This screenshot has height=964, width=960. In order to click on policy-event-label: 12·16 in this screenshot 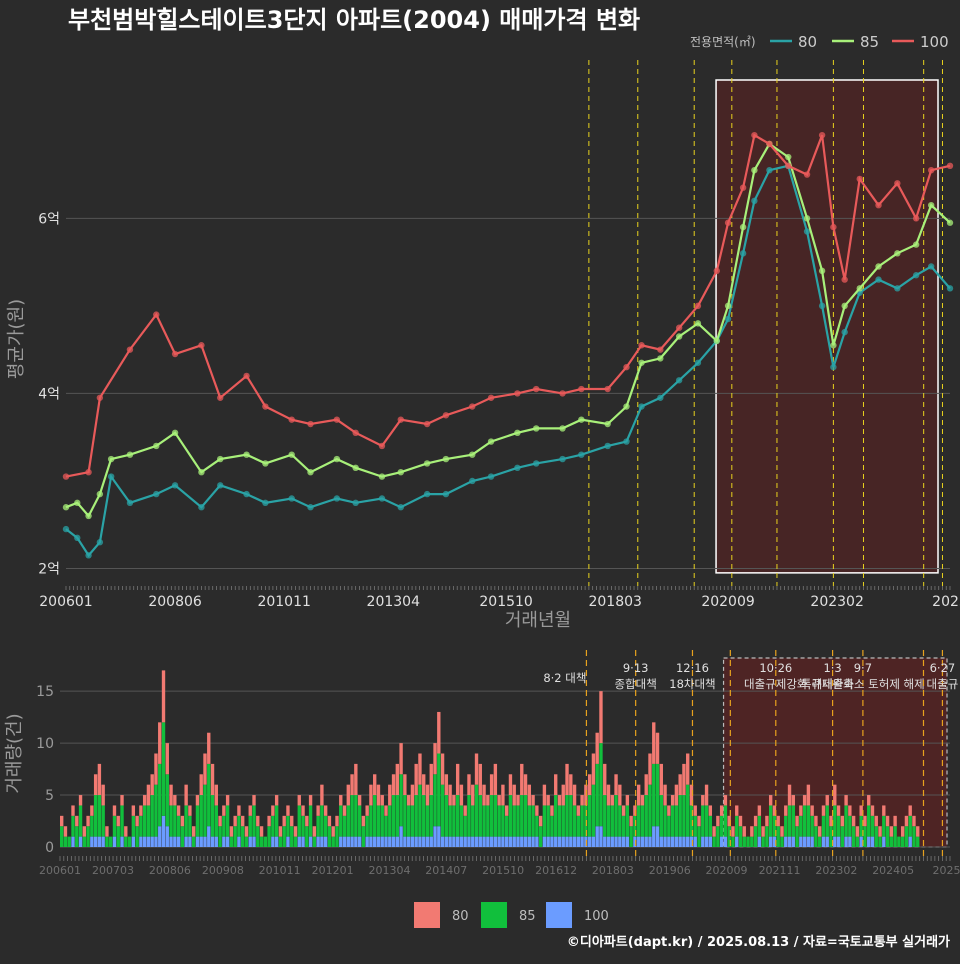, I will do `click(692, 668)`.